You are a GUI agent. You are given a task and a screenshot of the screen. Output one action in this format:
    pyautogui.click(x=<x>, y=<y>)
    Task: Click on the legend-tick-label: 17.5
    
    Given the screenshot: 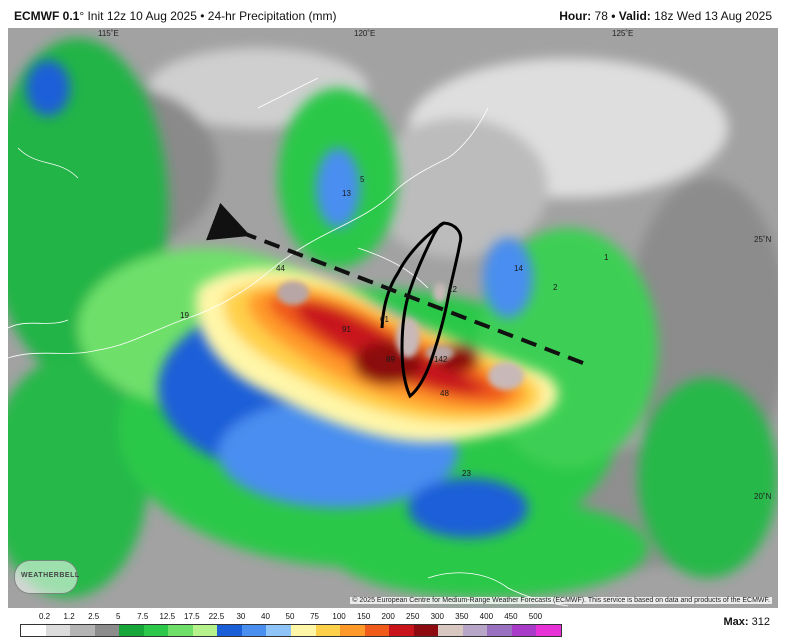 What is the action you would take?
    pyautogui.click(x=192, y=616)
    